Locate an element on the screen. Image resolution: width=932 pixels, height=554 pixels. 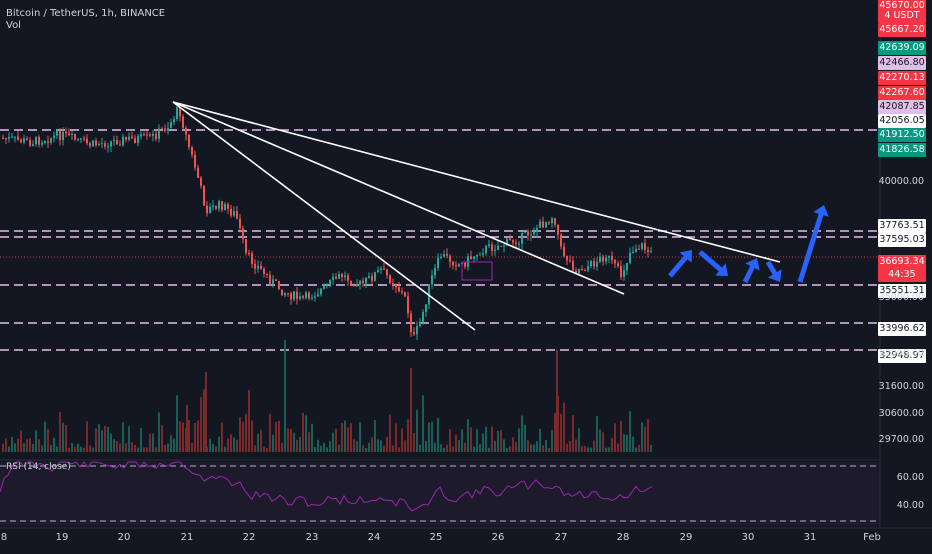
arrow-down-icon is located at coordinates (713, 263).